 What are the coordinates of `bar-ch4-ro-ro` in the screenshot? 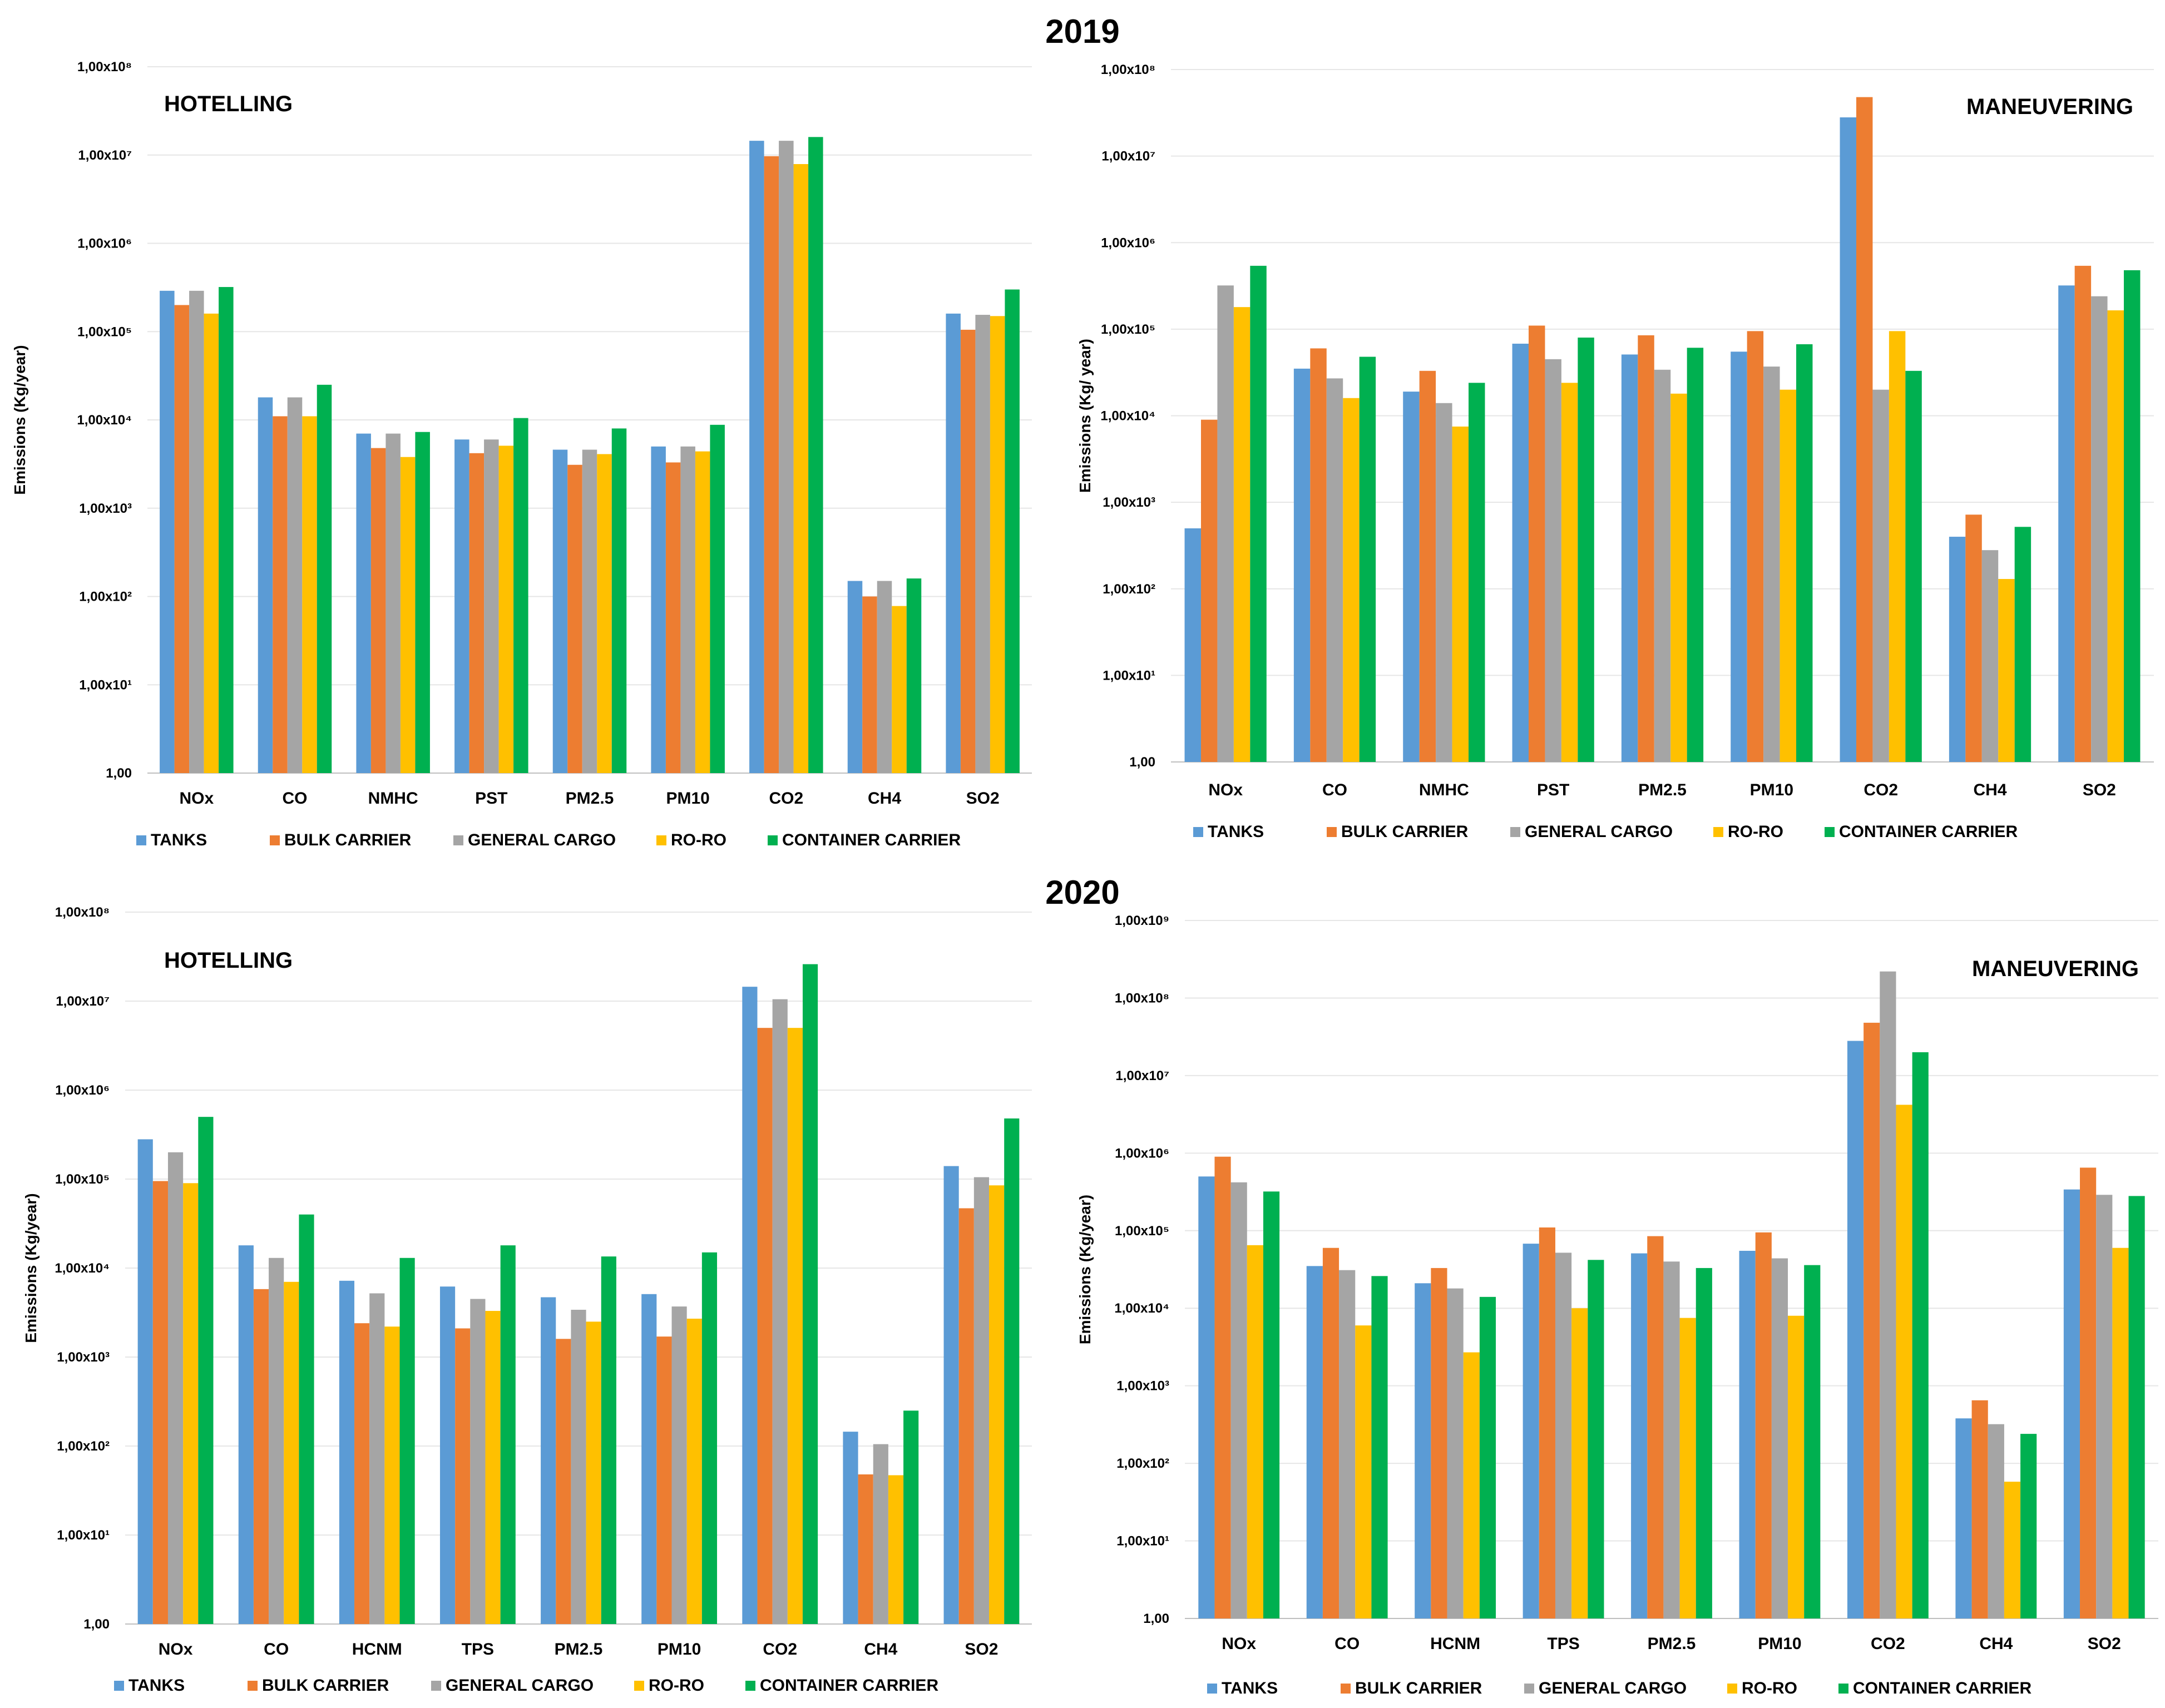 It's located at (899, 689).